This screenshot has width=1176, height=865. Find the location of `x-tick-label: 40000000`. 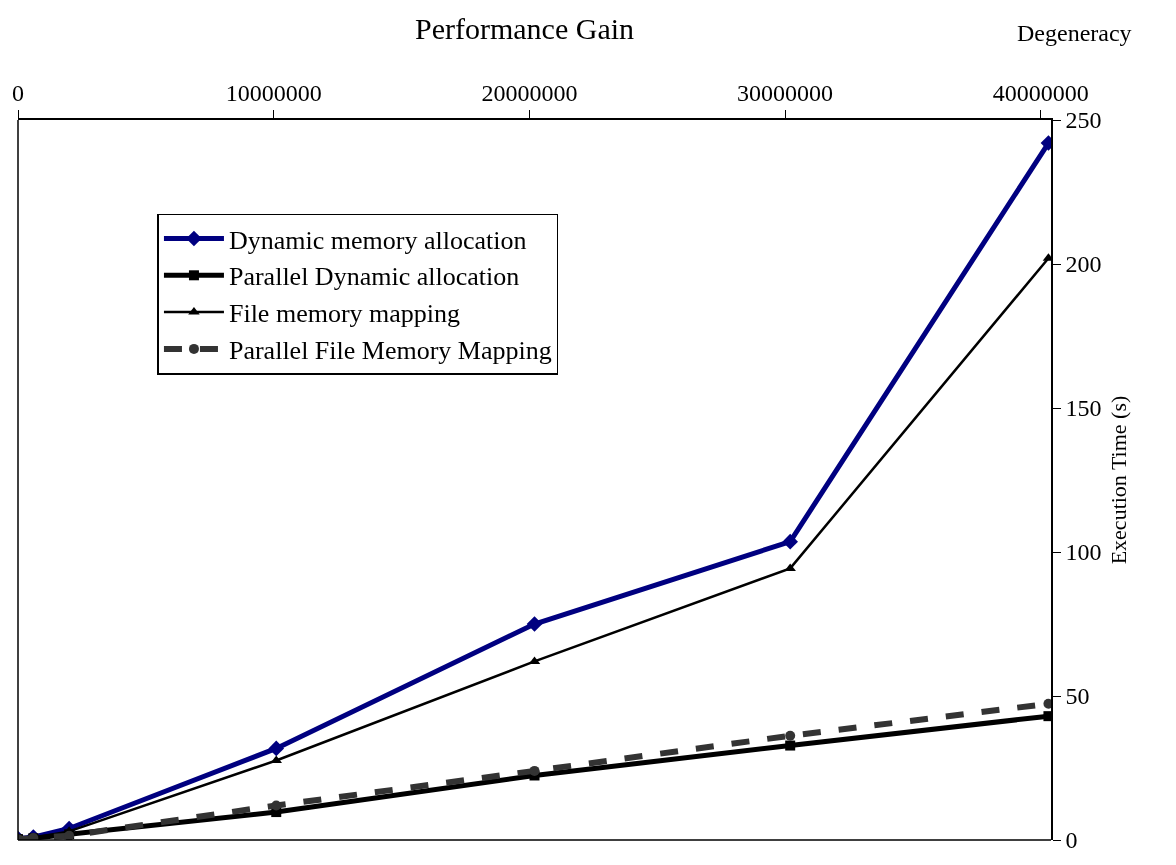

x-tick-label: 40000000 is located at coordinates (1040, 92).